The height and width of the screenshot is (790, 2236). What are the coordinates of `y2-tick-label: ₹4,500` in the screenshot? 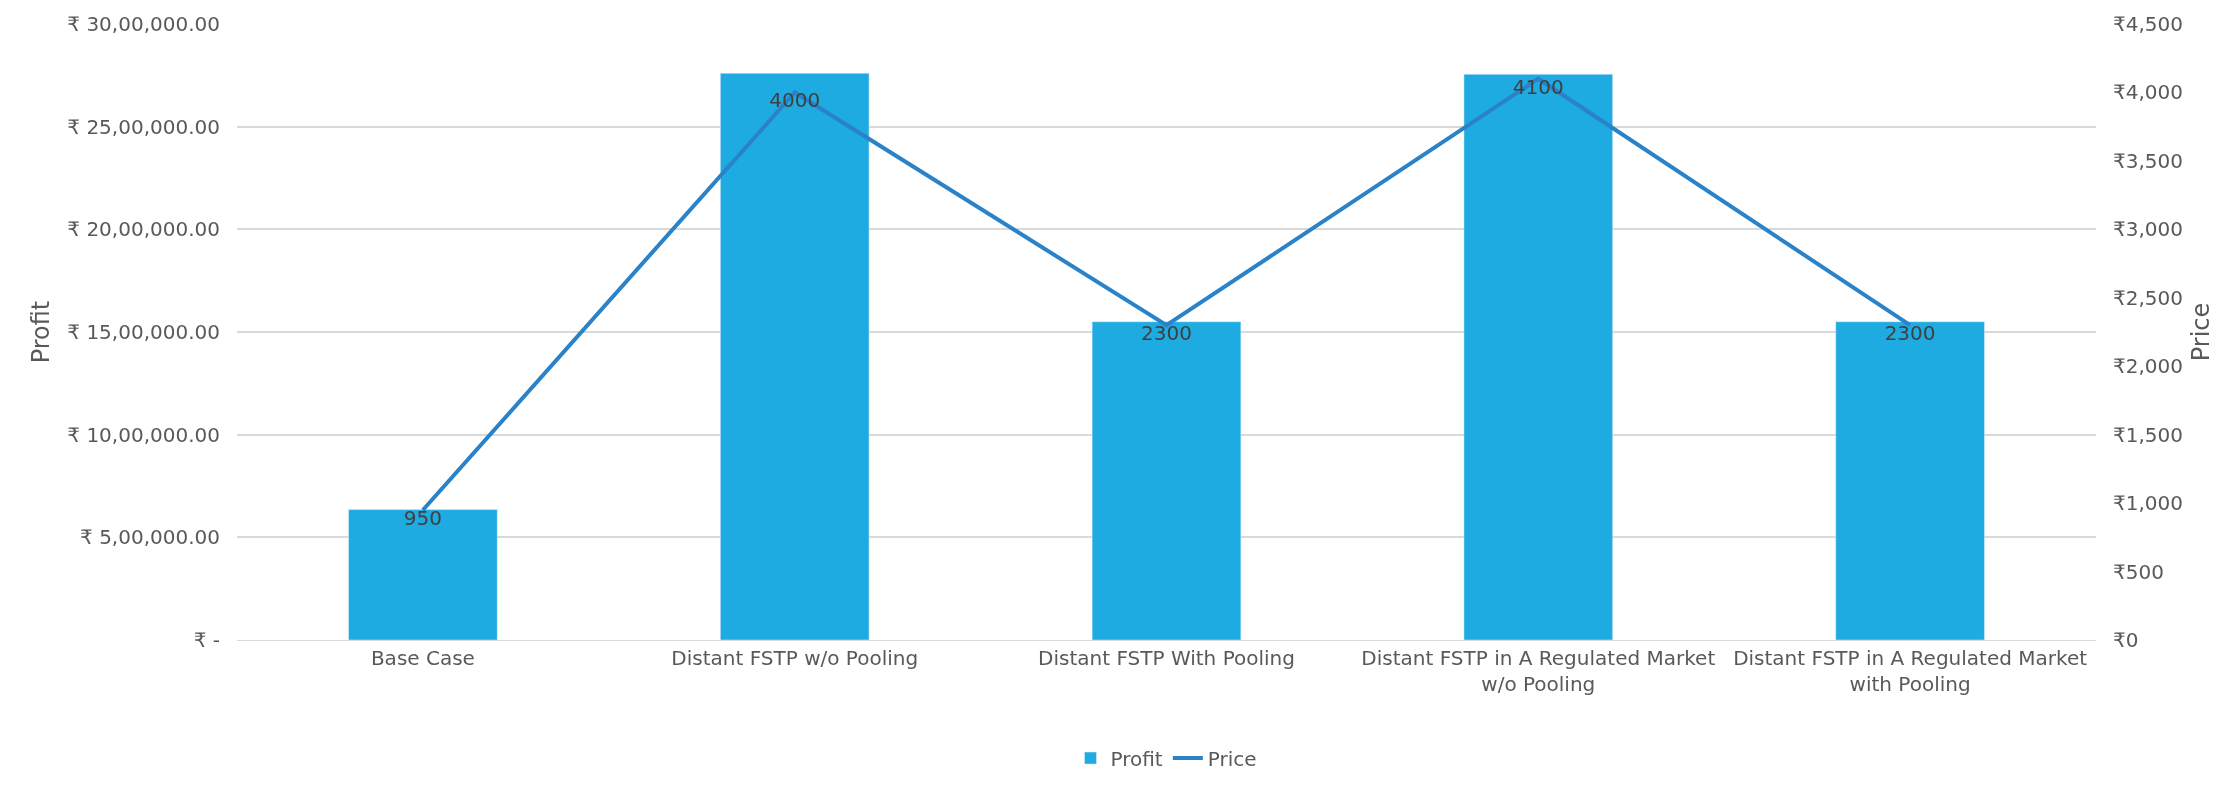 It's located at (2148, 24).